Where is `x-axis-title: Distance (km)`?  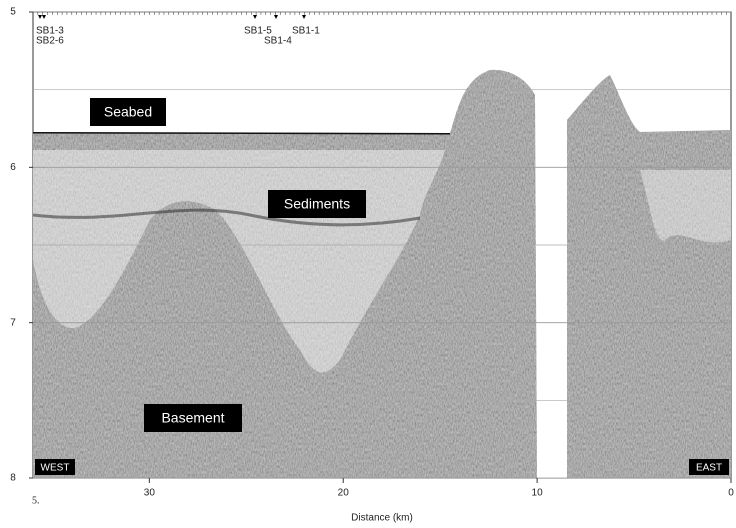
x-axis-title: Distance (km) is located at coordinates (382, 518).